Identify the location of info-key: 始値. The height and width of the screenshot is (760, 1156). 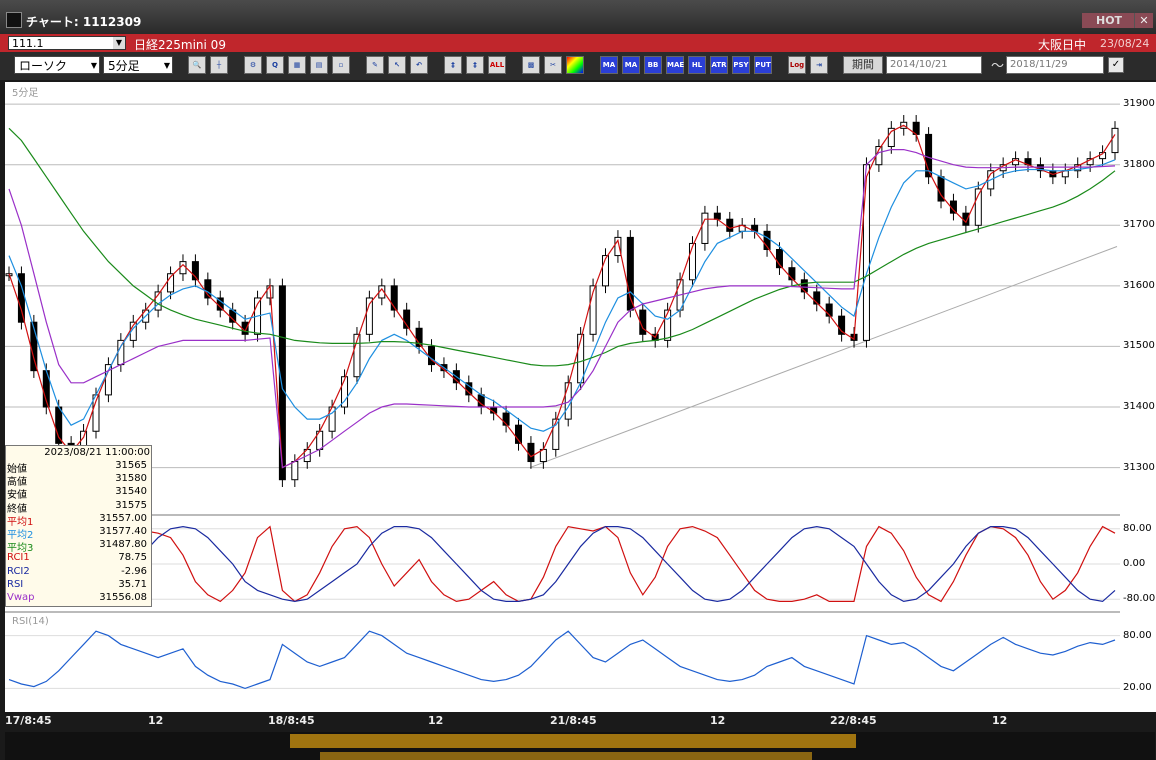
(17, 469).